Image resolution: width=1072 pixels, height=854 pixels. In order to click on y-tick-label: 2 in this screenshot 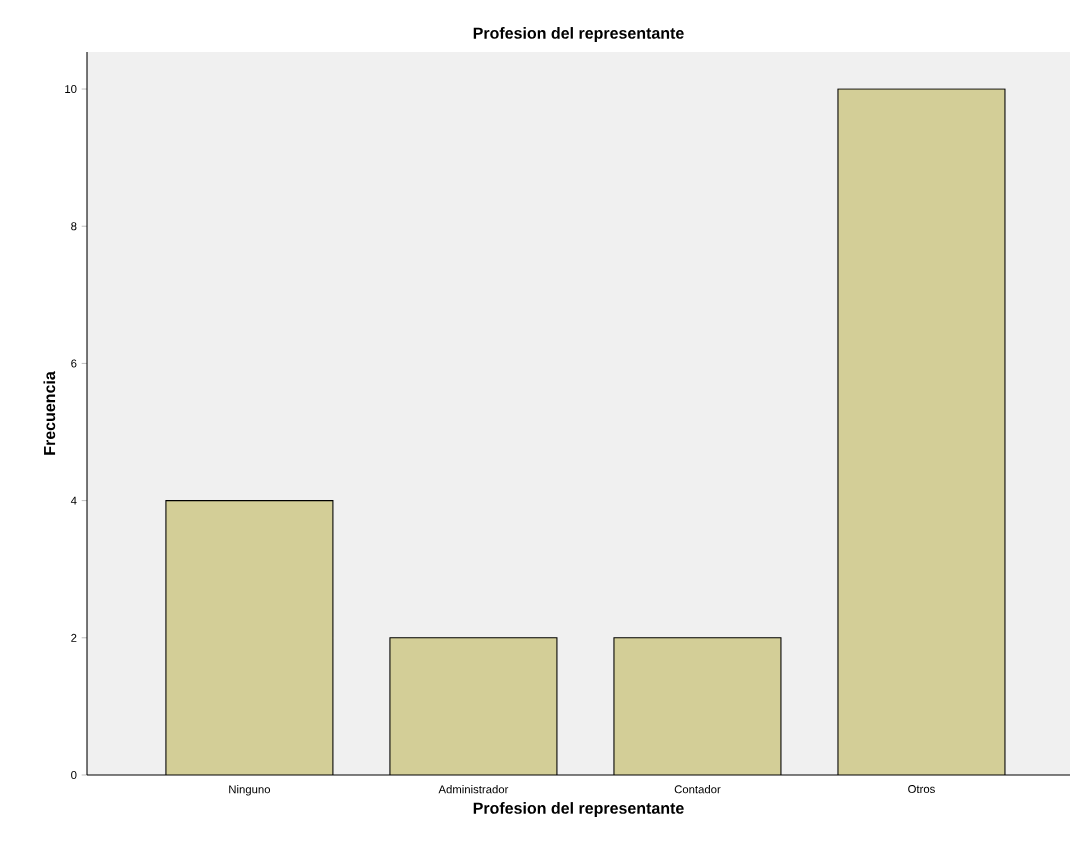, I will do `click(74, 637)`.